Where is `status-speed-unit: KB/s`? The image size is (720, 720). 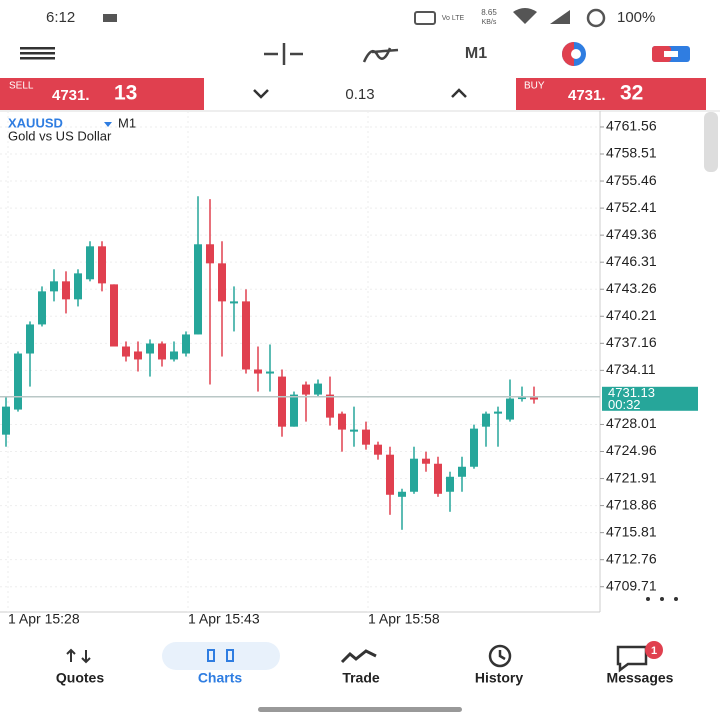 status-speed-unit: KB/s is located at coordinates (489, 22).